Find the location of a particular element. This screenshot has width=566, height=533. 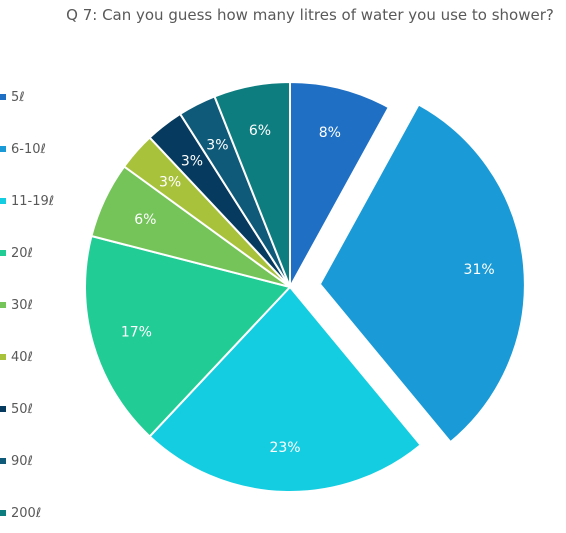

slice-value-label: 8% is located at coordinates (330, 133).